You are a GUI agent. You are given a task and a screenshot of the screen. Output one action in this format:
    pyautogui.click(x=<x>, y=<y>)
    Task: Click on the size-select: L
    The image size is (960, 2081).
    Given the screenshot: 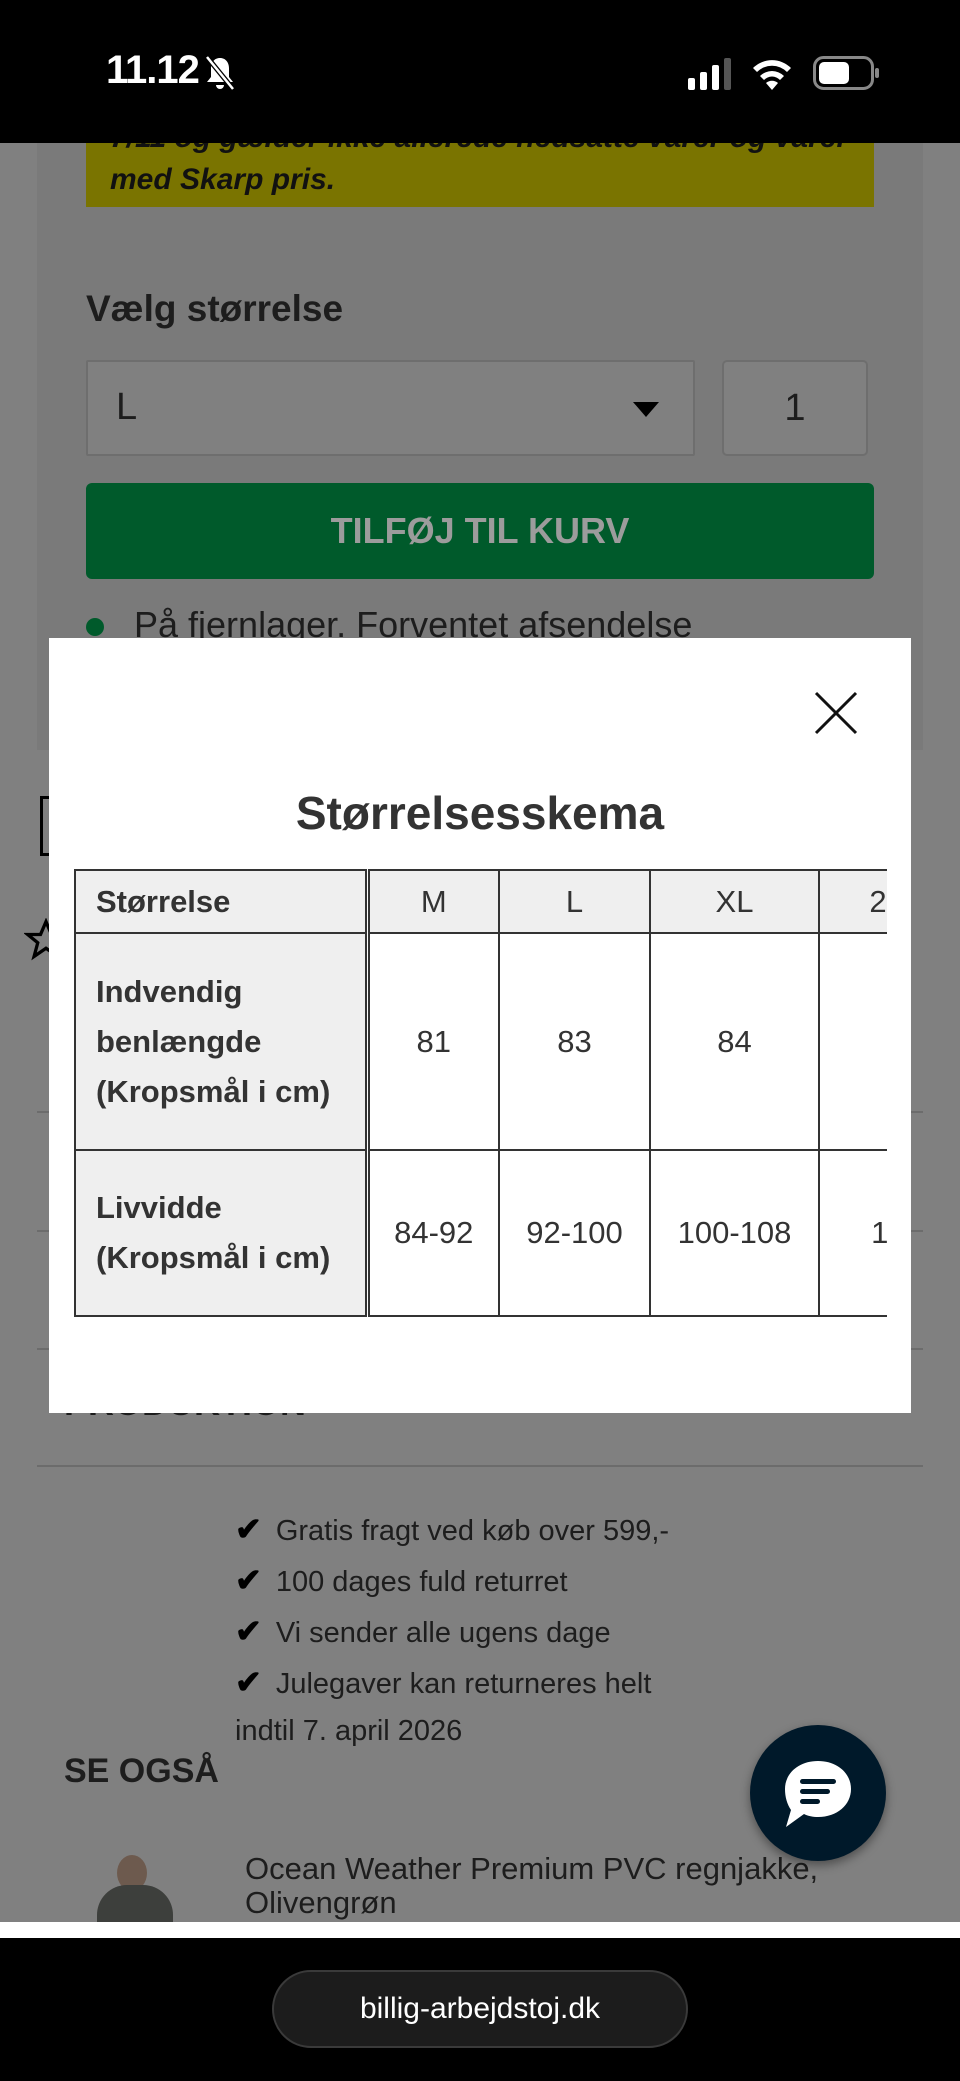 What is the action you would take?
    pyautogui.click(x=390, y=408)
    